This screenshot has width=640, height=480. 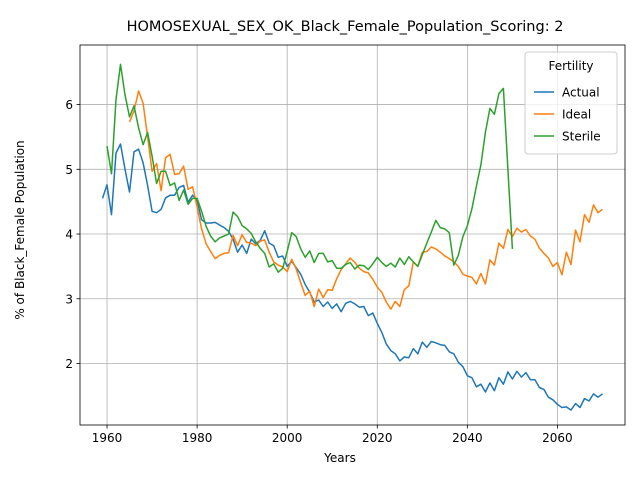 What do you see at coordinates (107, 438) in the screenshot?
I see `x-tick-label: 1960` at bounding box center [107, 438].